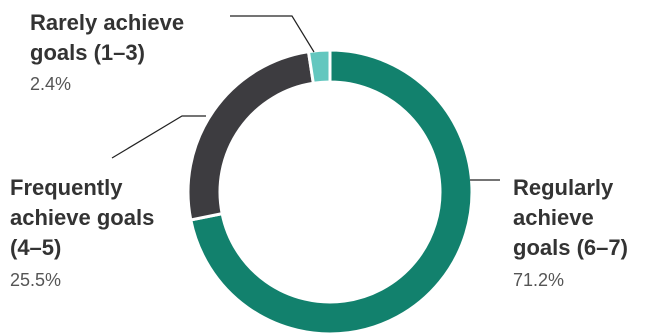 The height and width of the screenshot is (335, 652). Describe the element at coordinates (553, 217) in the screenshot. I see `label-regularly-line-2: achieve` at that location.